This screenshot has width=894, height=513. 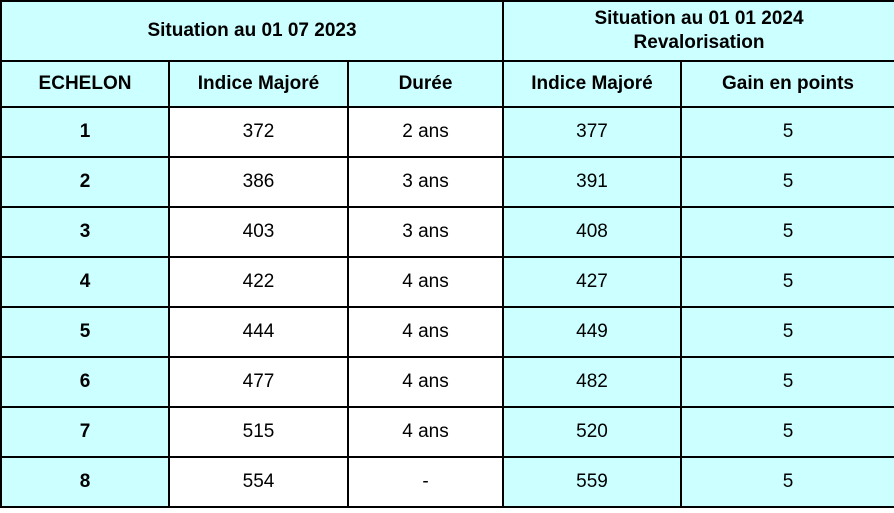 I want to click on table-row: 7 515 4 ans 520 5, so click(x=447, y=432).